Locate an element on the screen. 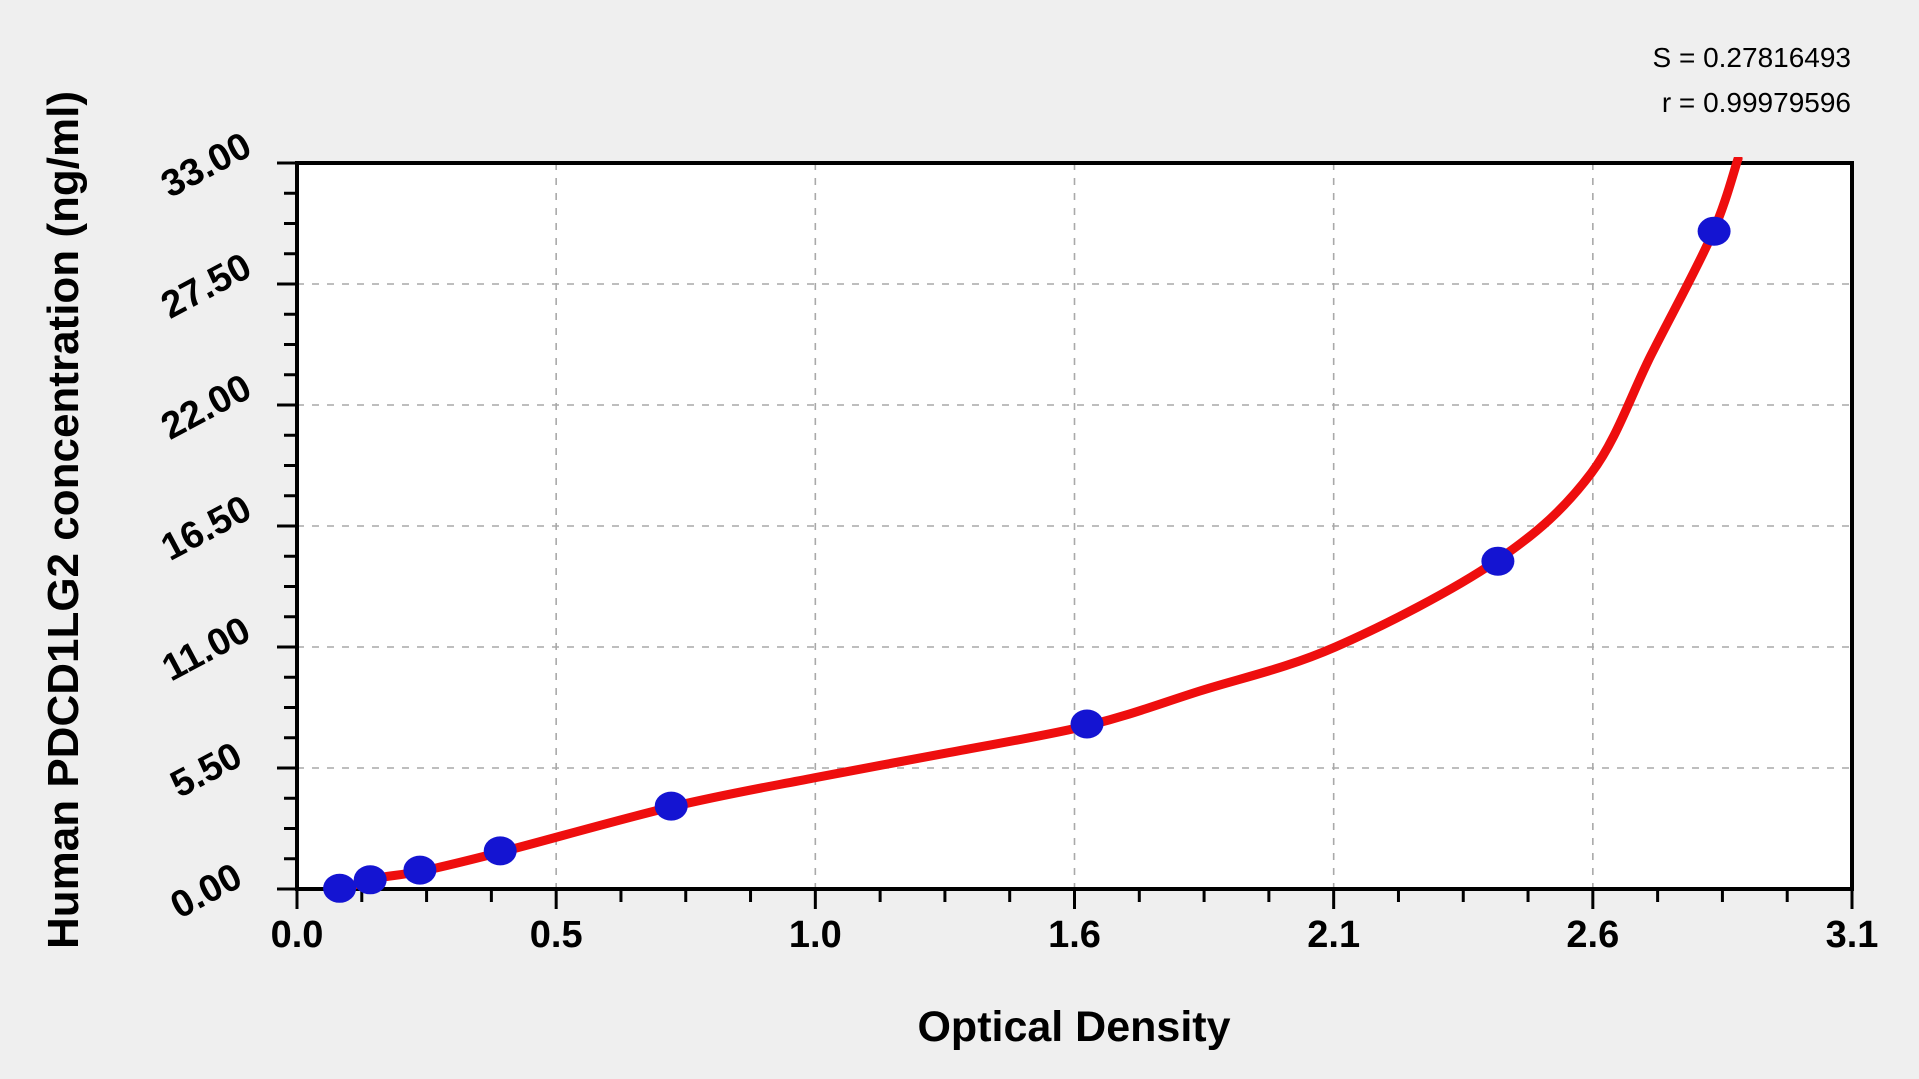  y-axis-title: Human PDCD1LG2 concentration (ng/ml) is located at coordinates (63, 520).